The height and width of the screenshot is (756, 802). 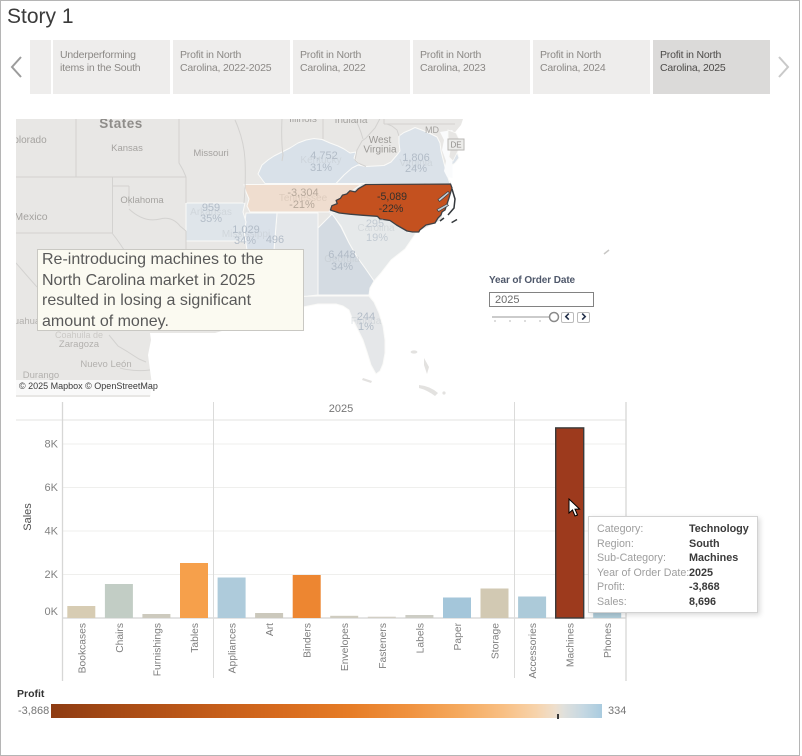 What do you see at coordinates (52, 445) in the screenshot?
I see `svg-text: 8K` at bounding box center [52, 445].